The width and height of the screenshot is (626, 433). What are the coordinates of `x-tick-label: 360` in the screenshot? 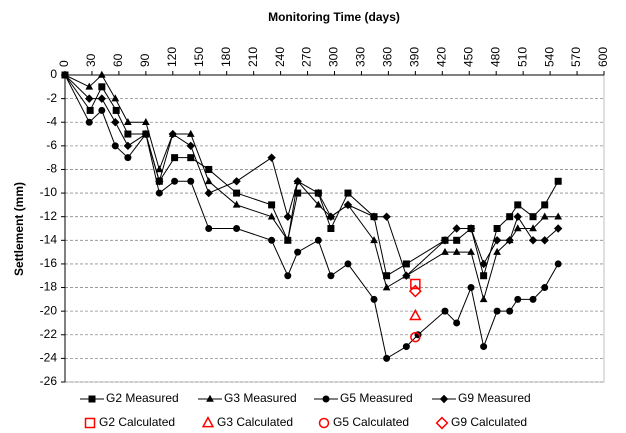 It's located at (388, 57).